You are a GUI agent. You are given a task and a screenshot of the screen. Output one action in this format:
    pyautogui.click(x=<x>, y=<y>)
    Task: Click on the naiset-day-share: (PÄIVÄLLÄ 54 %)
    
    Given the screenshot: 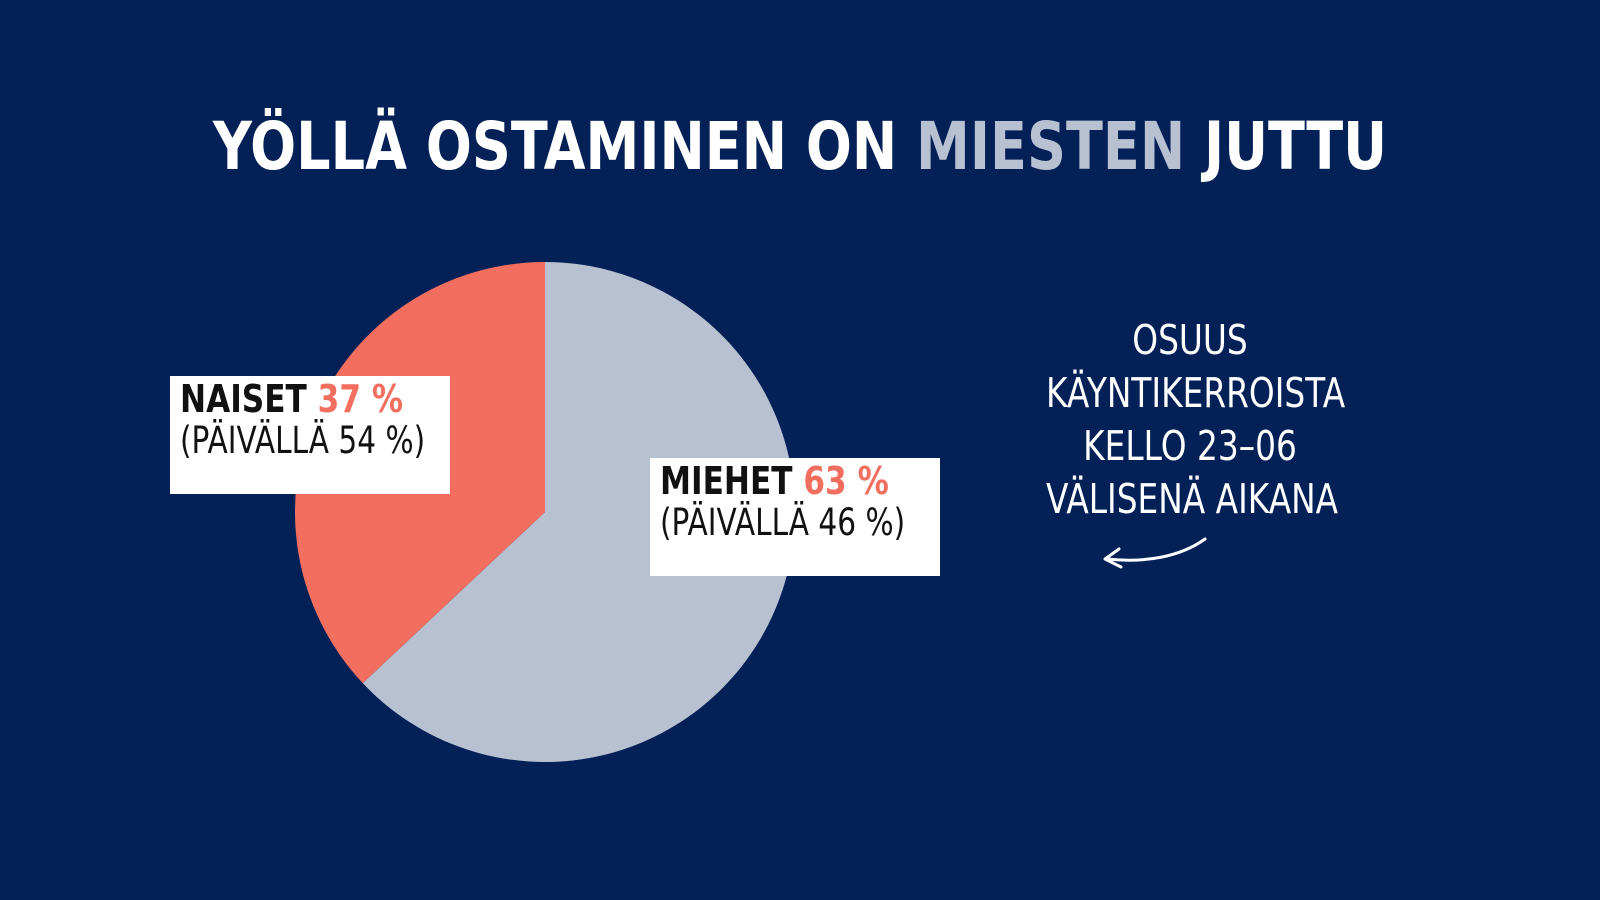 What is the action you would take?
    pyautogui.click(x=303, y=440)
    